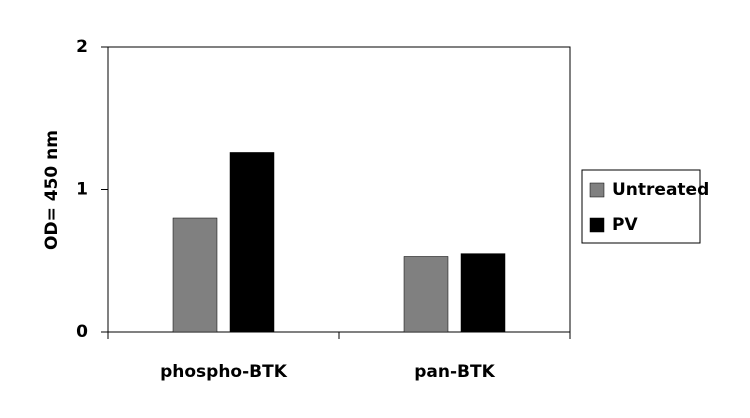 The height and width of the screenshot is (418, 750). Describe the element at coordinates (82, 332) in the screenshot. I see `y-tick-label: 0` at that location.